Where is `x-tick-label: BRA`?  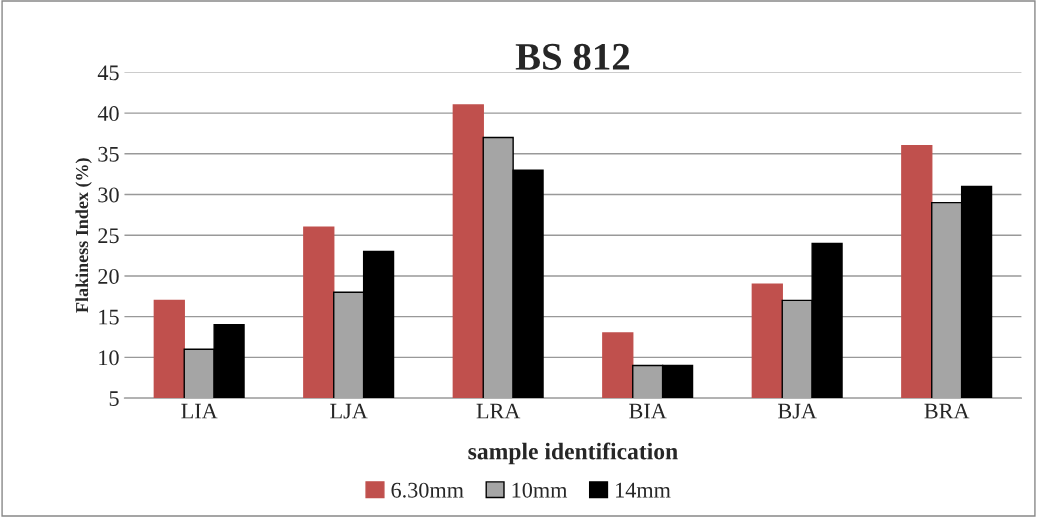 x-tick-label: BRA is located at coordinates (947, 411).